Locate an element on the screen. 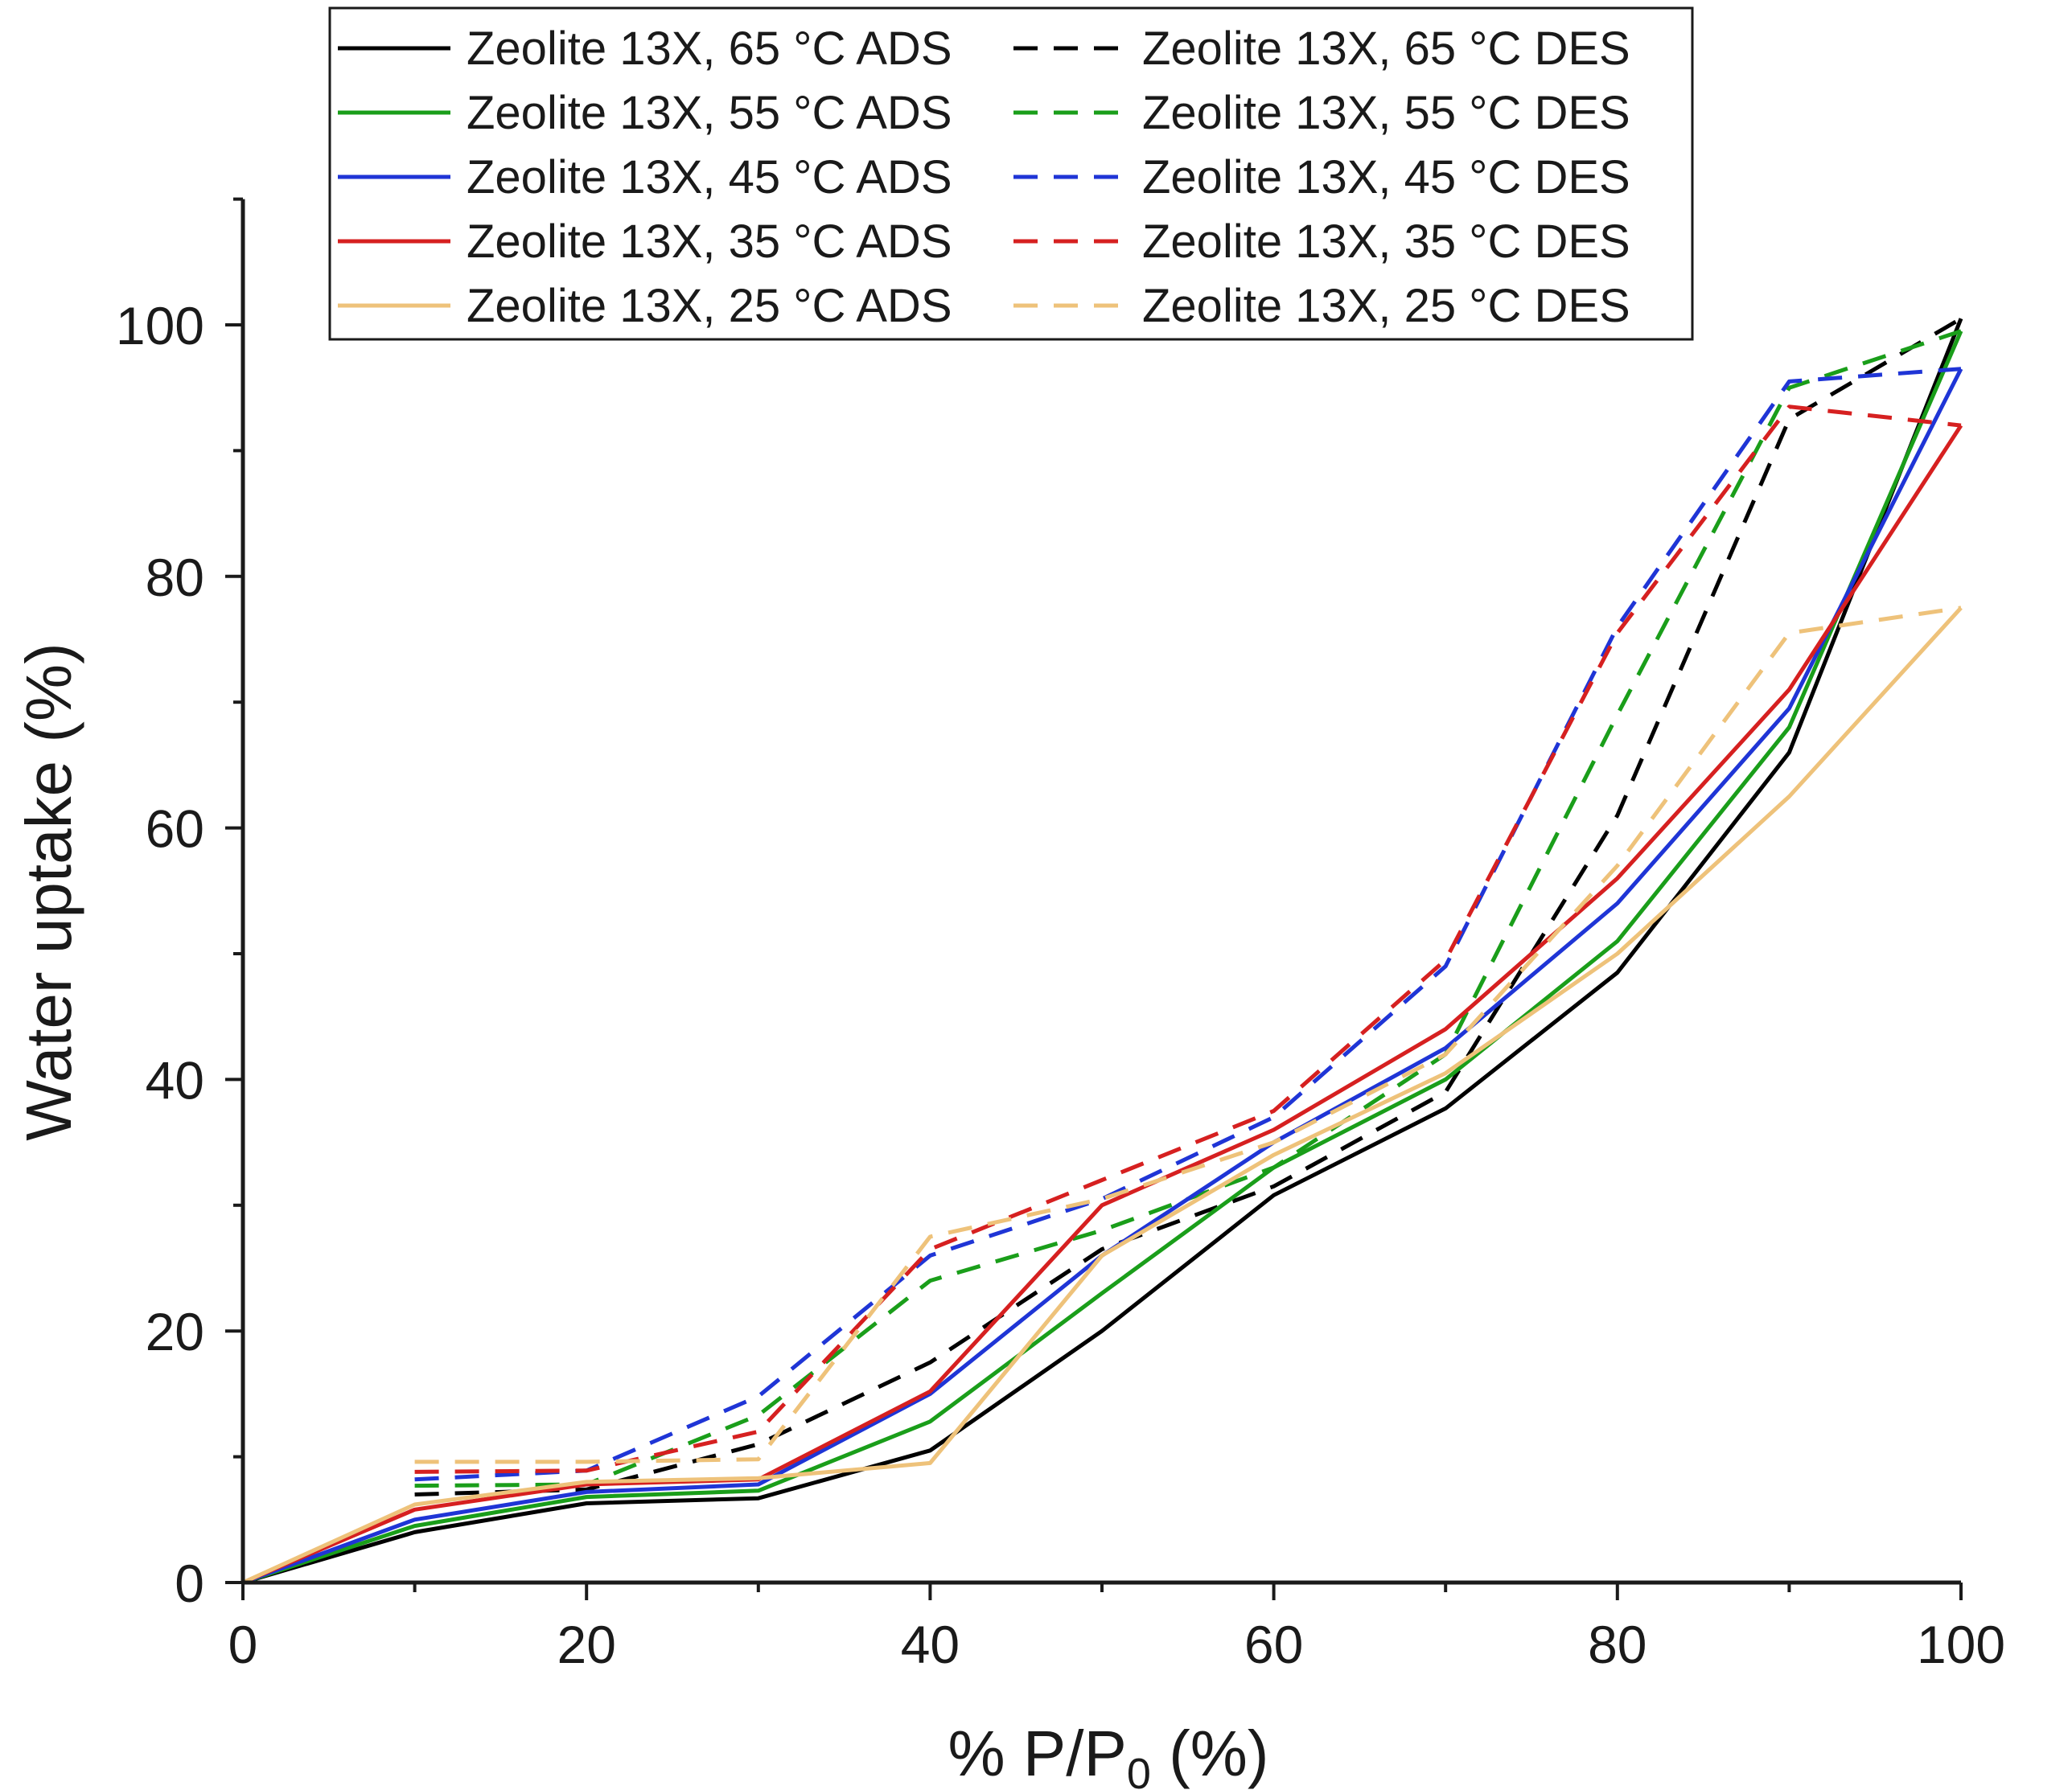 The height and width of the screenshot is (1790, 2072). legend-label-8: Zeolite 13X, 25 °C ADS is located at coordinates (709, 306).